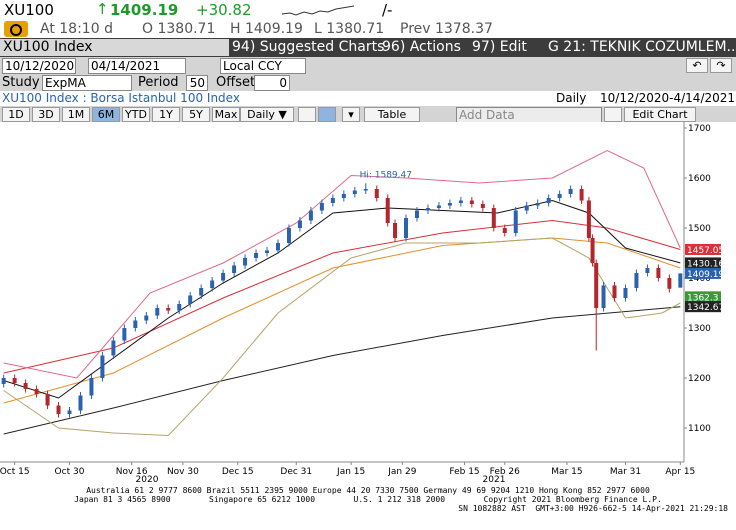  What do you see at coordinates (272, 83) in the screenshot?
I see `offset: 0` at bounding box center [272, 83].